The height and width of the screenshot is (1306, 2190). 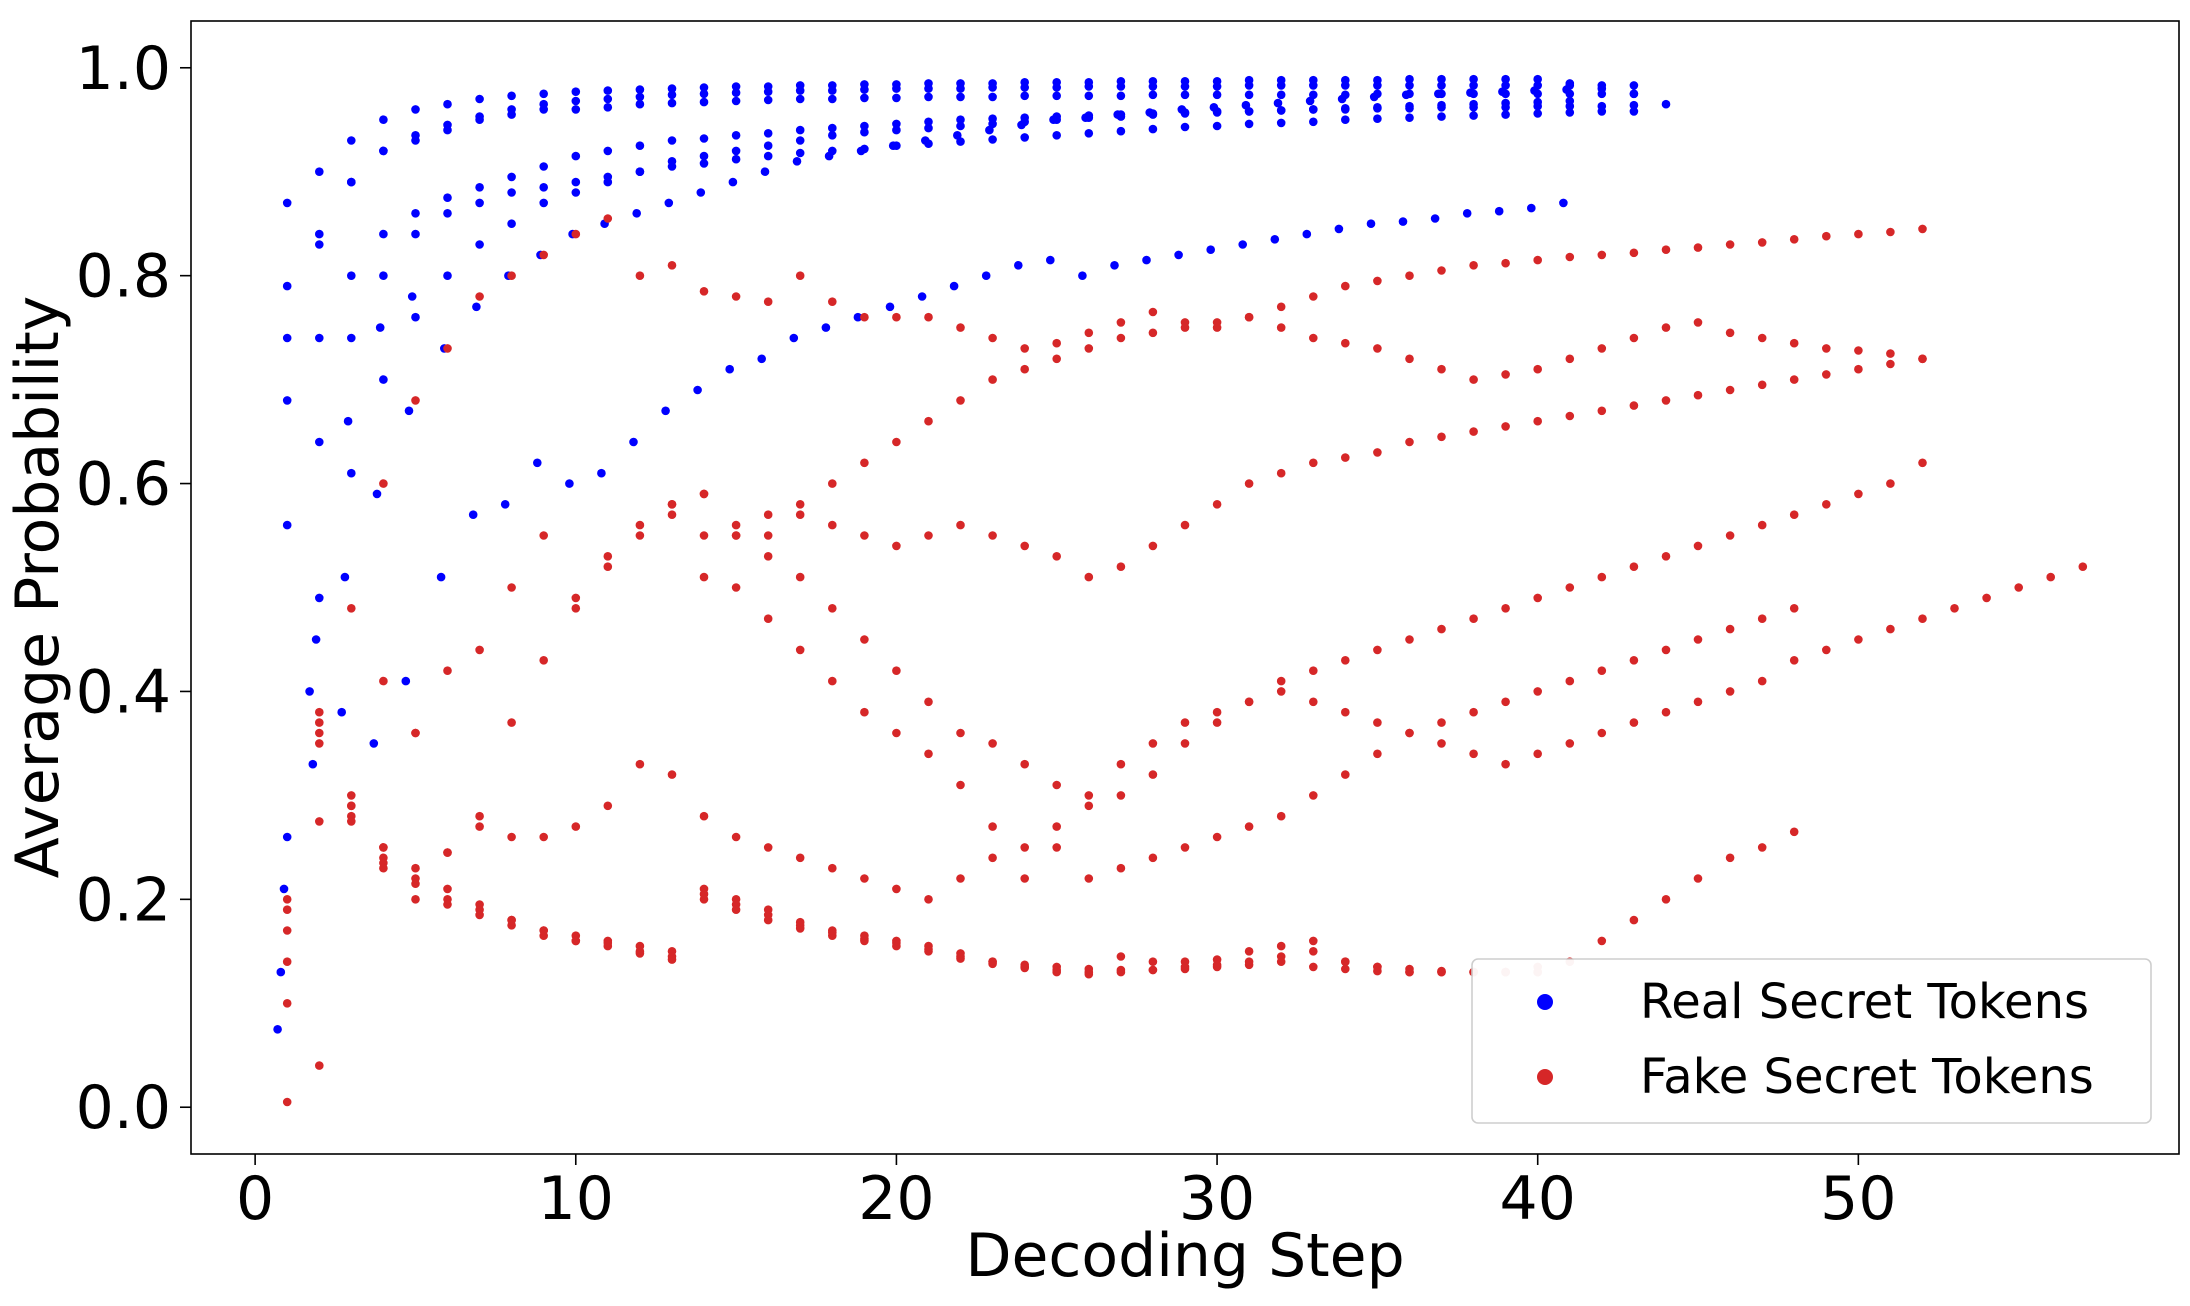 I want to click on legend-marker-real, so click(x=1545, y=1002).